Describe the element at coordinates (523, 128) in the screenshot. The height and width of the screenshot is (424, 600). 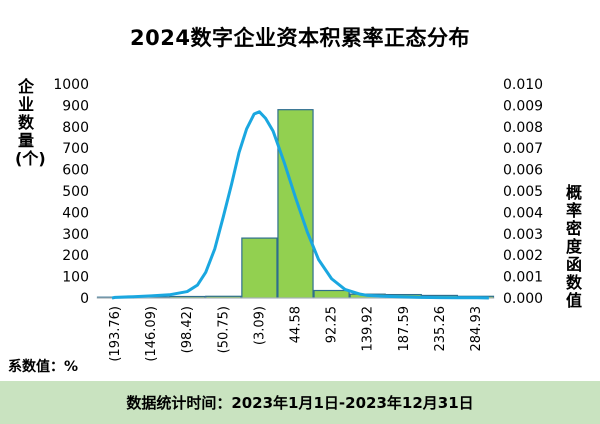
I see `y-tick-label-right: 0.008` at that location.